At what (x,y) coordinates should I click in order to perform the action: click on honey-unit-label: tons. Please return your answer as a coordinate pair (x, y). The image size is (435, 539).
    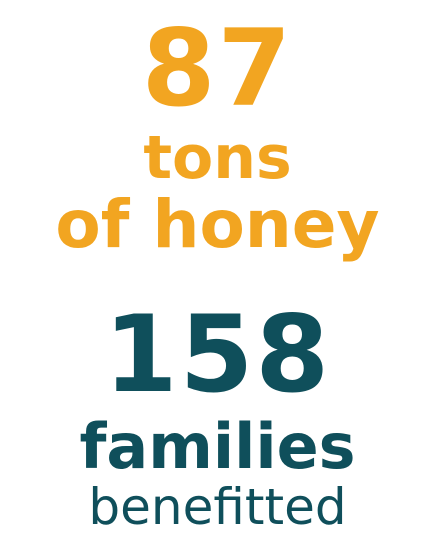
    Looking at the image, I should click on (217, 158).